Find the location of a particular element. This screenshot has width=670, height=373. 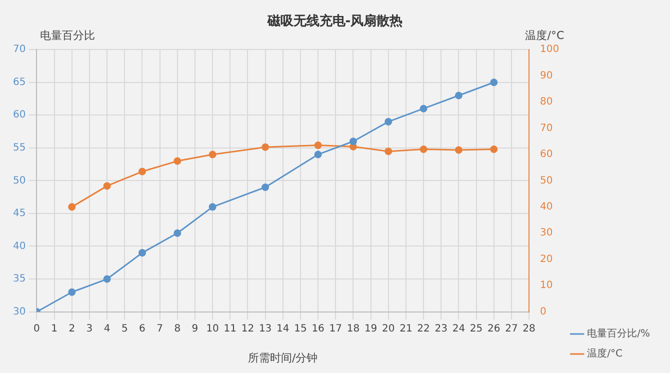

y-tick-label: 35 is located at coordinates (19, 279).